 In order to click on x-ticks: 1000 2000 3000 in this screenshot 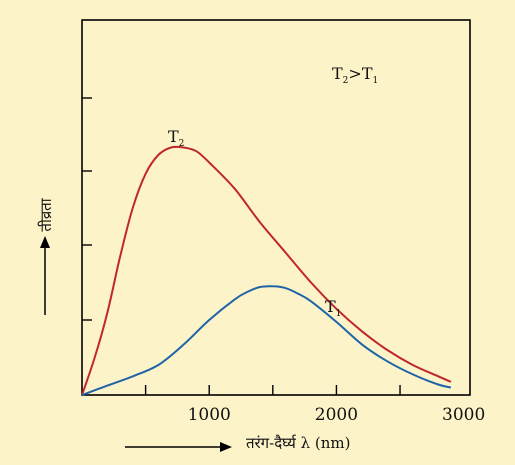, I will do `click(314, 405)`.